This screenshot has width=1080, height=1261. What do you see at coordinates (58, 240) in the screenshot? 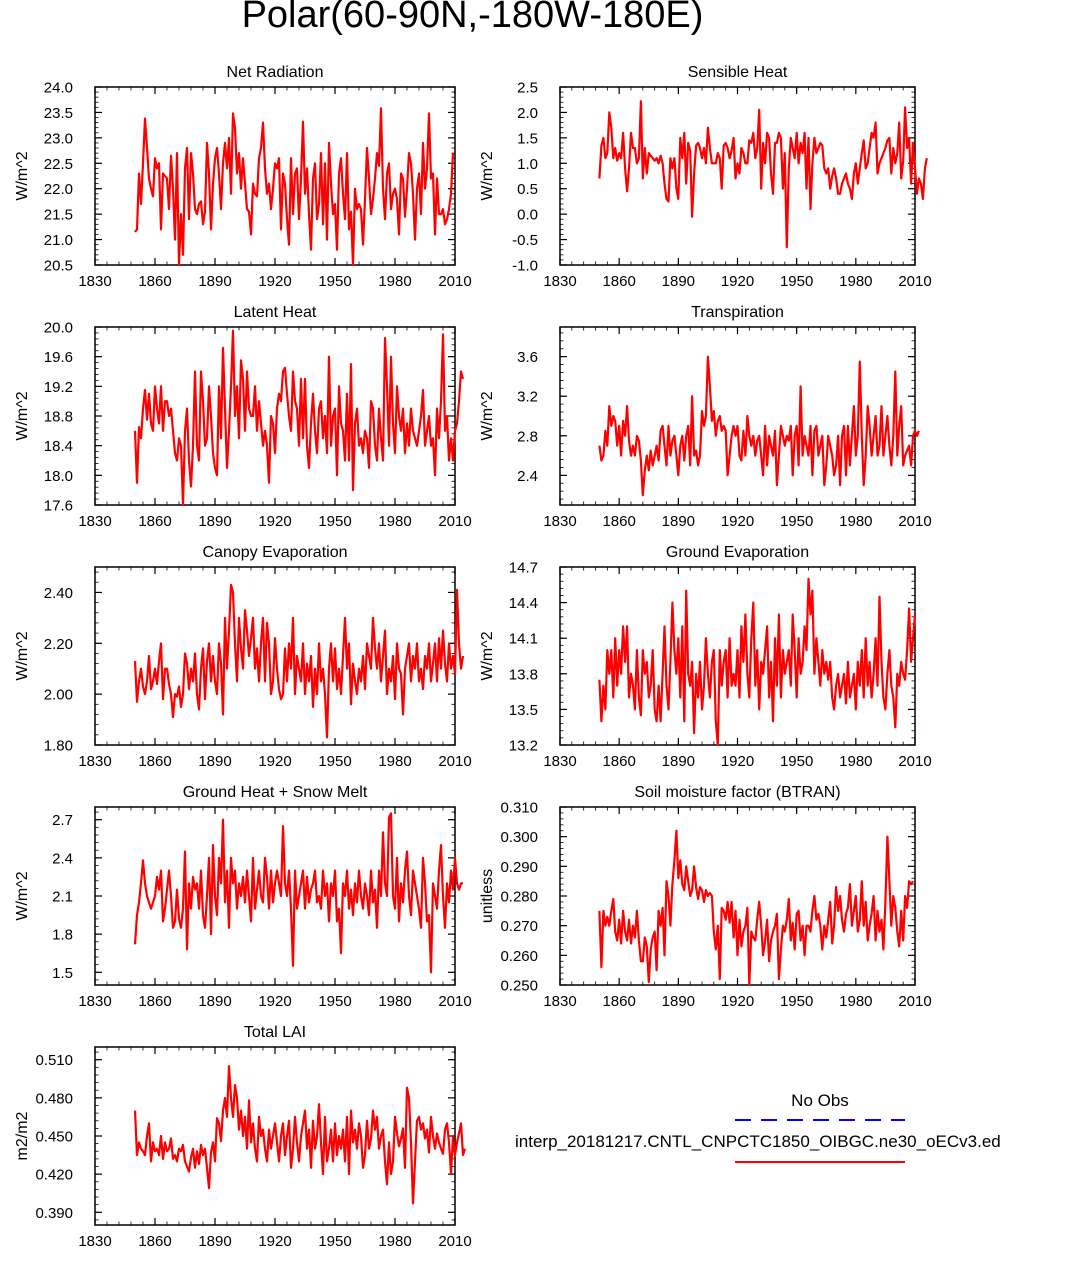
I see `y-tick-label: 21.0` at bounding box center [58, 240].